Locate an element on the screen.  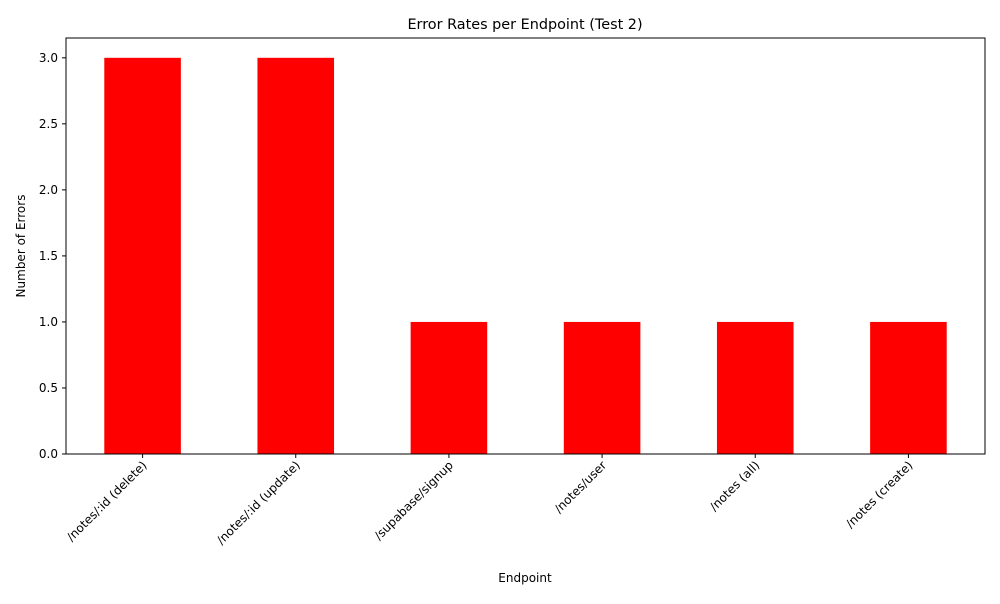
y-axis-label: Number of Errors is located at coordinates (21, 246).